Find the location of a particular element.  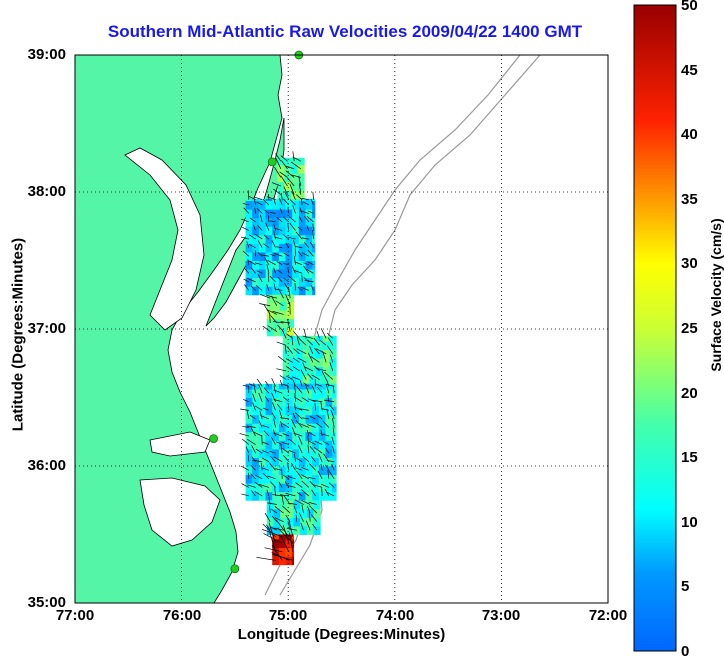

colorbar-tick-label: 45 is located at coordinates (696, 70).